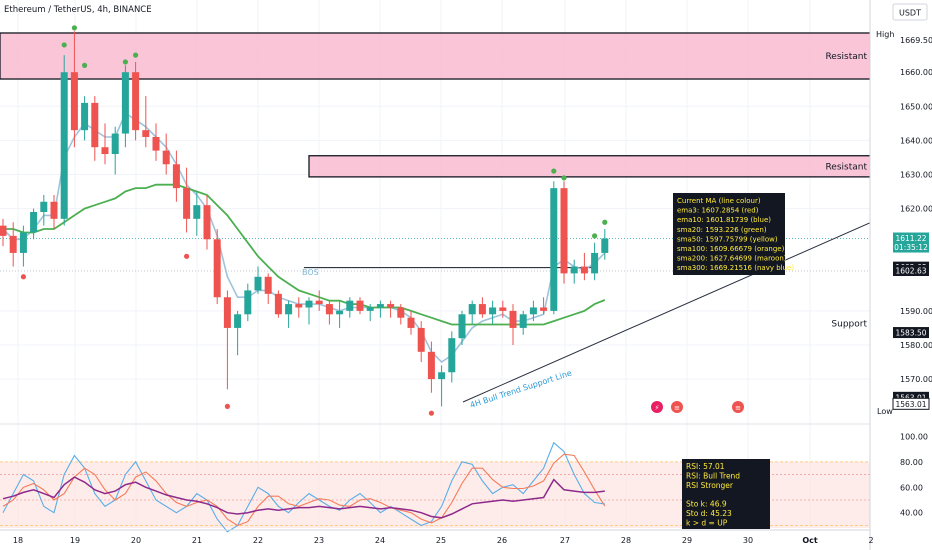  What do you see at coordinates (303, 487) in the screenshot?
I see `sto-k-line` at bounding box center [303, 487].